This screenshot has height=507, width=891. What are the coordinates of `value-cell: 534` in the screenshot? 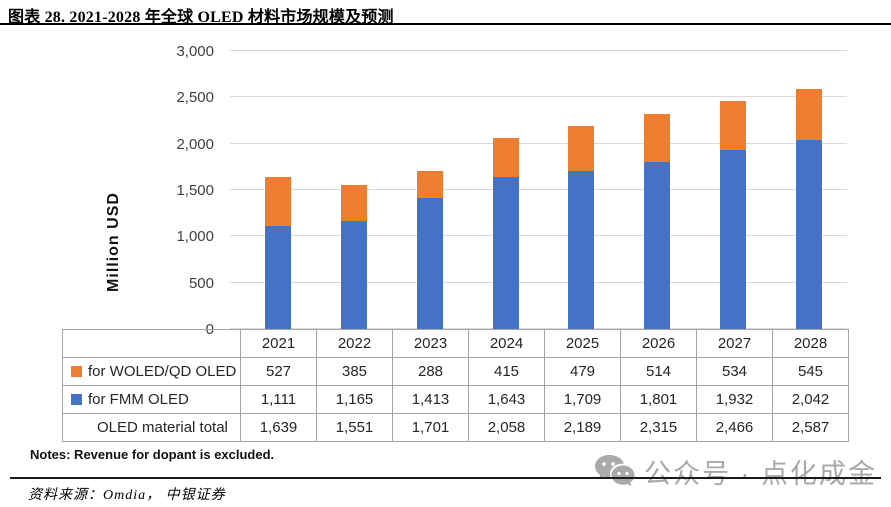 It's located at (734, 371).